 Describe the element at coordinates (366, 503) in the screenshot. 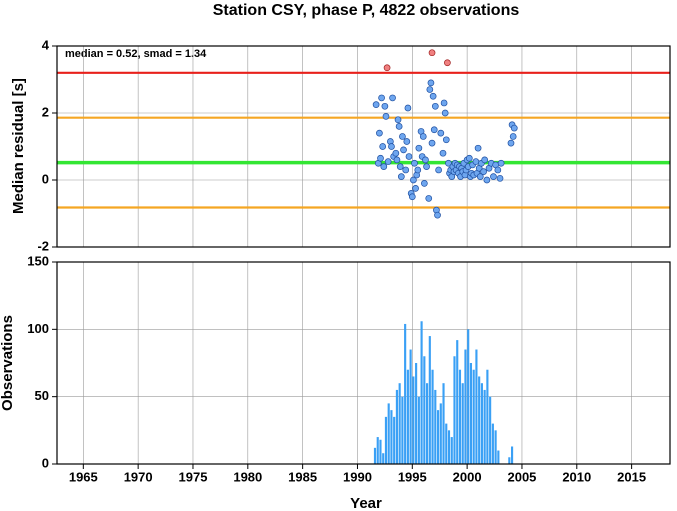

I see `x-axis-label: Year` at that location.